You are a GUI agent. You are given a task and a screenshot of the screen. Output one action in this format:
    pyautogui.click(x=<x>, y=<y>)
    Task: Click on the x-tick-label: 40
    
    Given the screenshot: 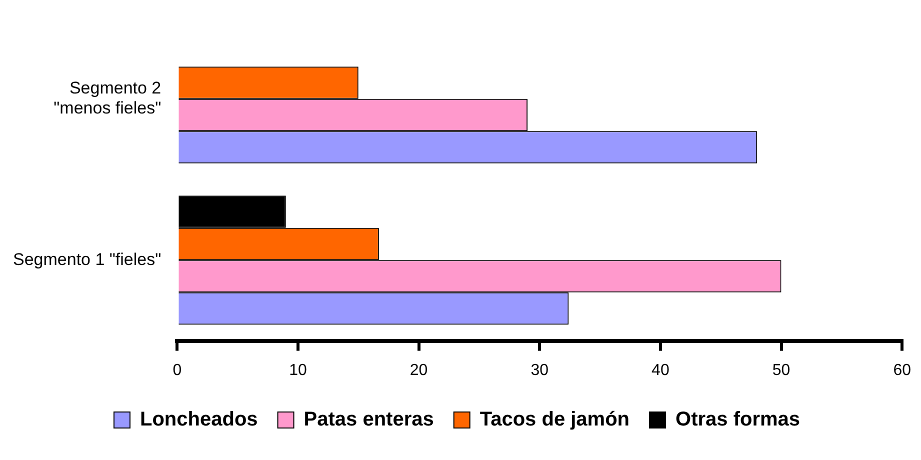 What is the action you would take?
    pyautogui.click(x=661, y=370)
    